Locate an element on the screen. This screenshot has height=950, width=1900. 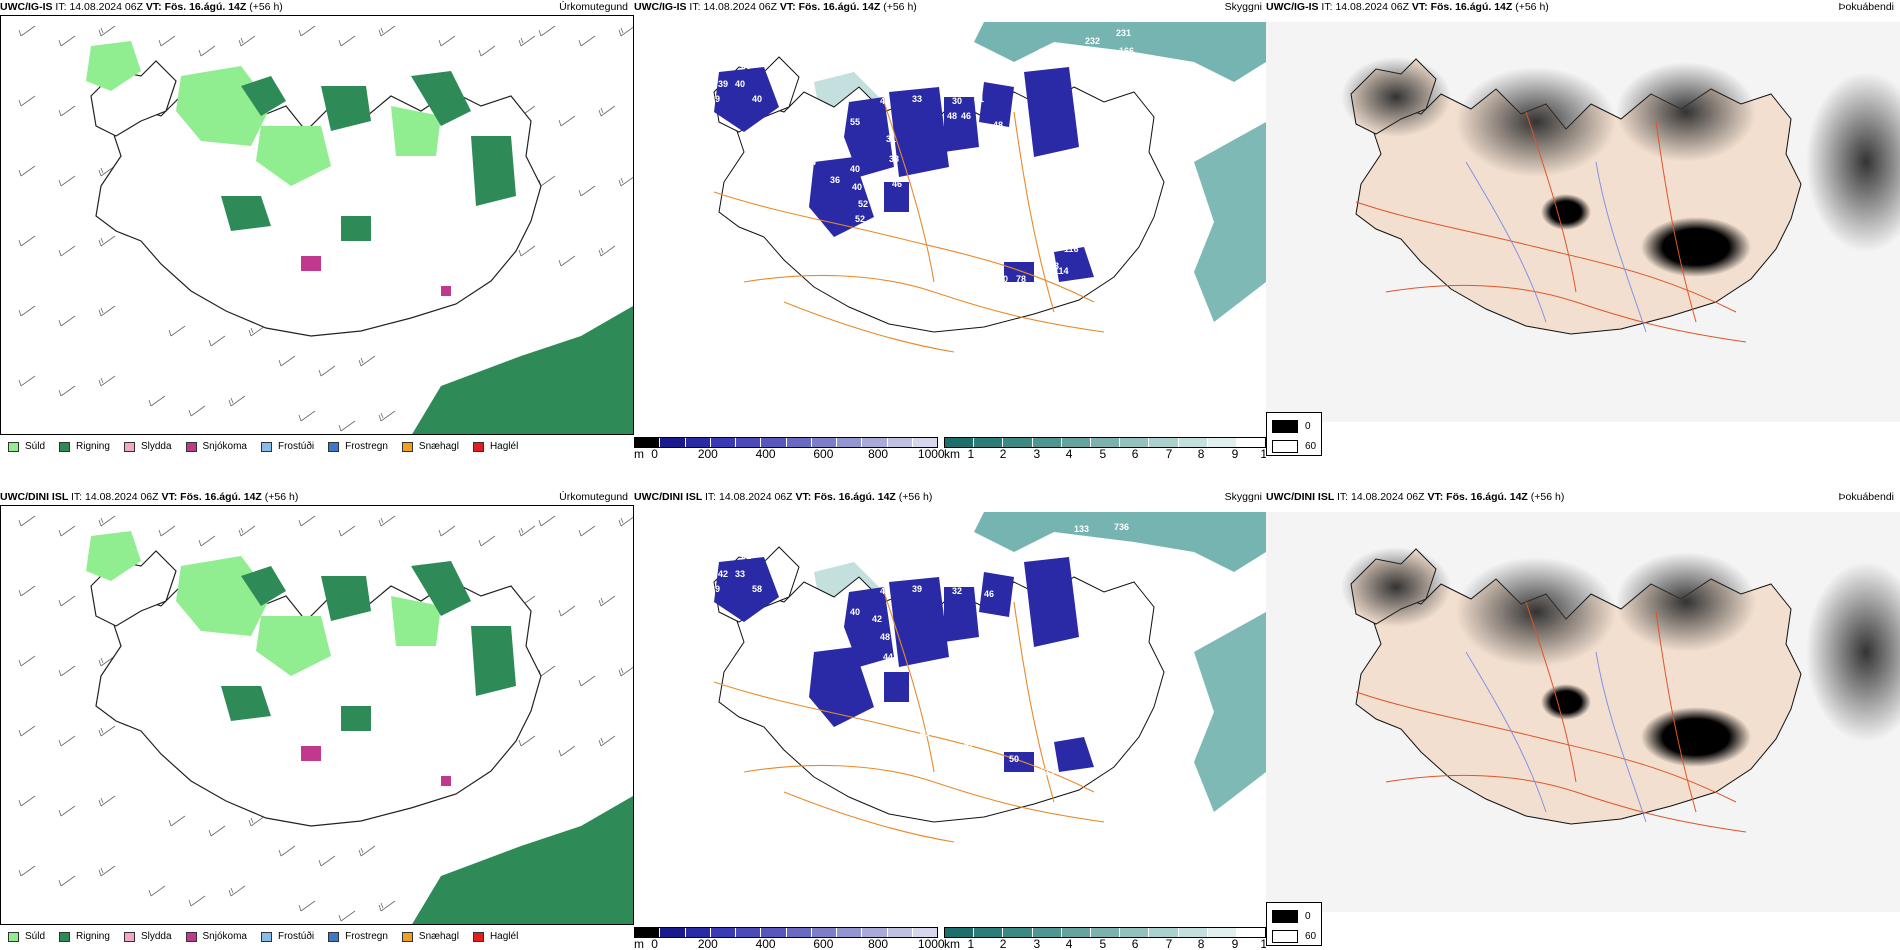
visibility-value-label: 137 is located at coordinates (1045, 52).